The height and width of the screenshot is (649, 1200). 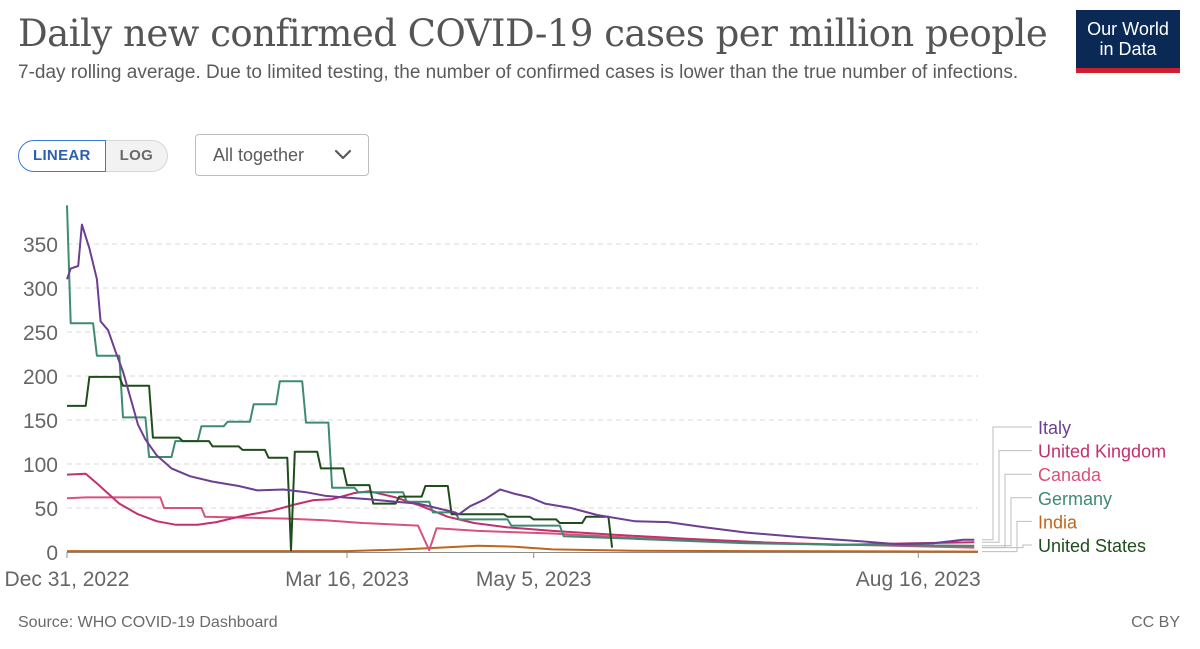 I want to click on y-tick-label: 100, so click(x=40, y=465).